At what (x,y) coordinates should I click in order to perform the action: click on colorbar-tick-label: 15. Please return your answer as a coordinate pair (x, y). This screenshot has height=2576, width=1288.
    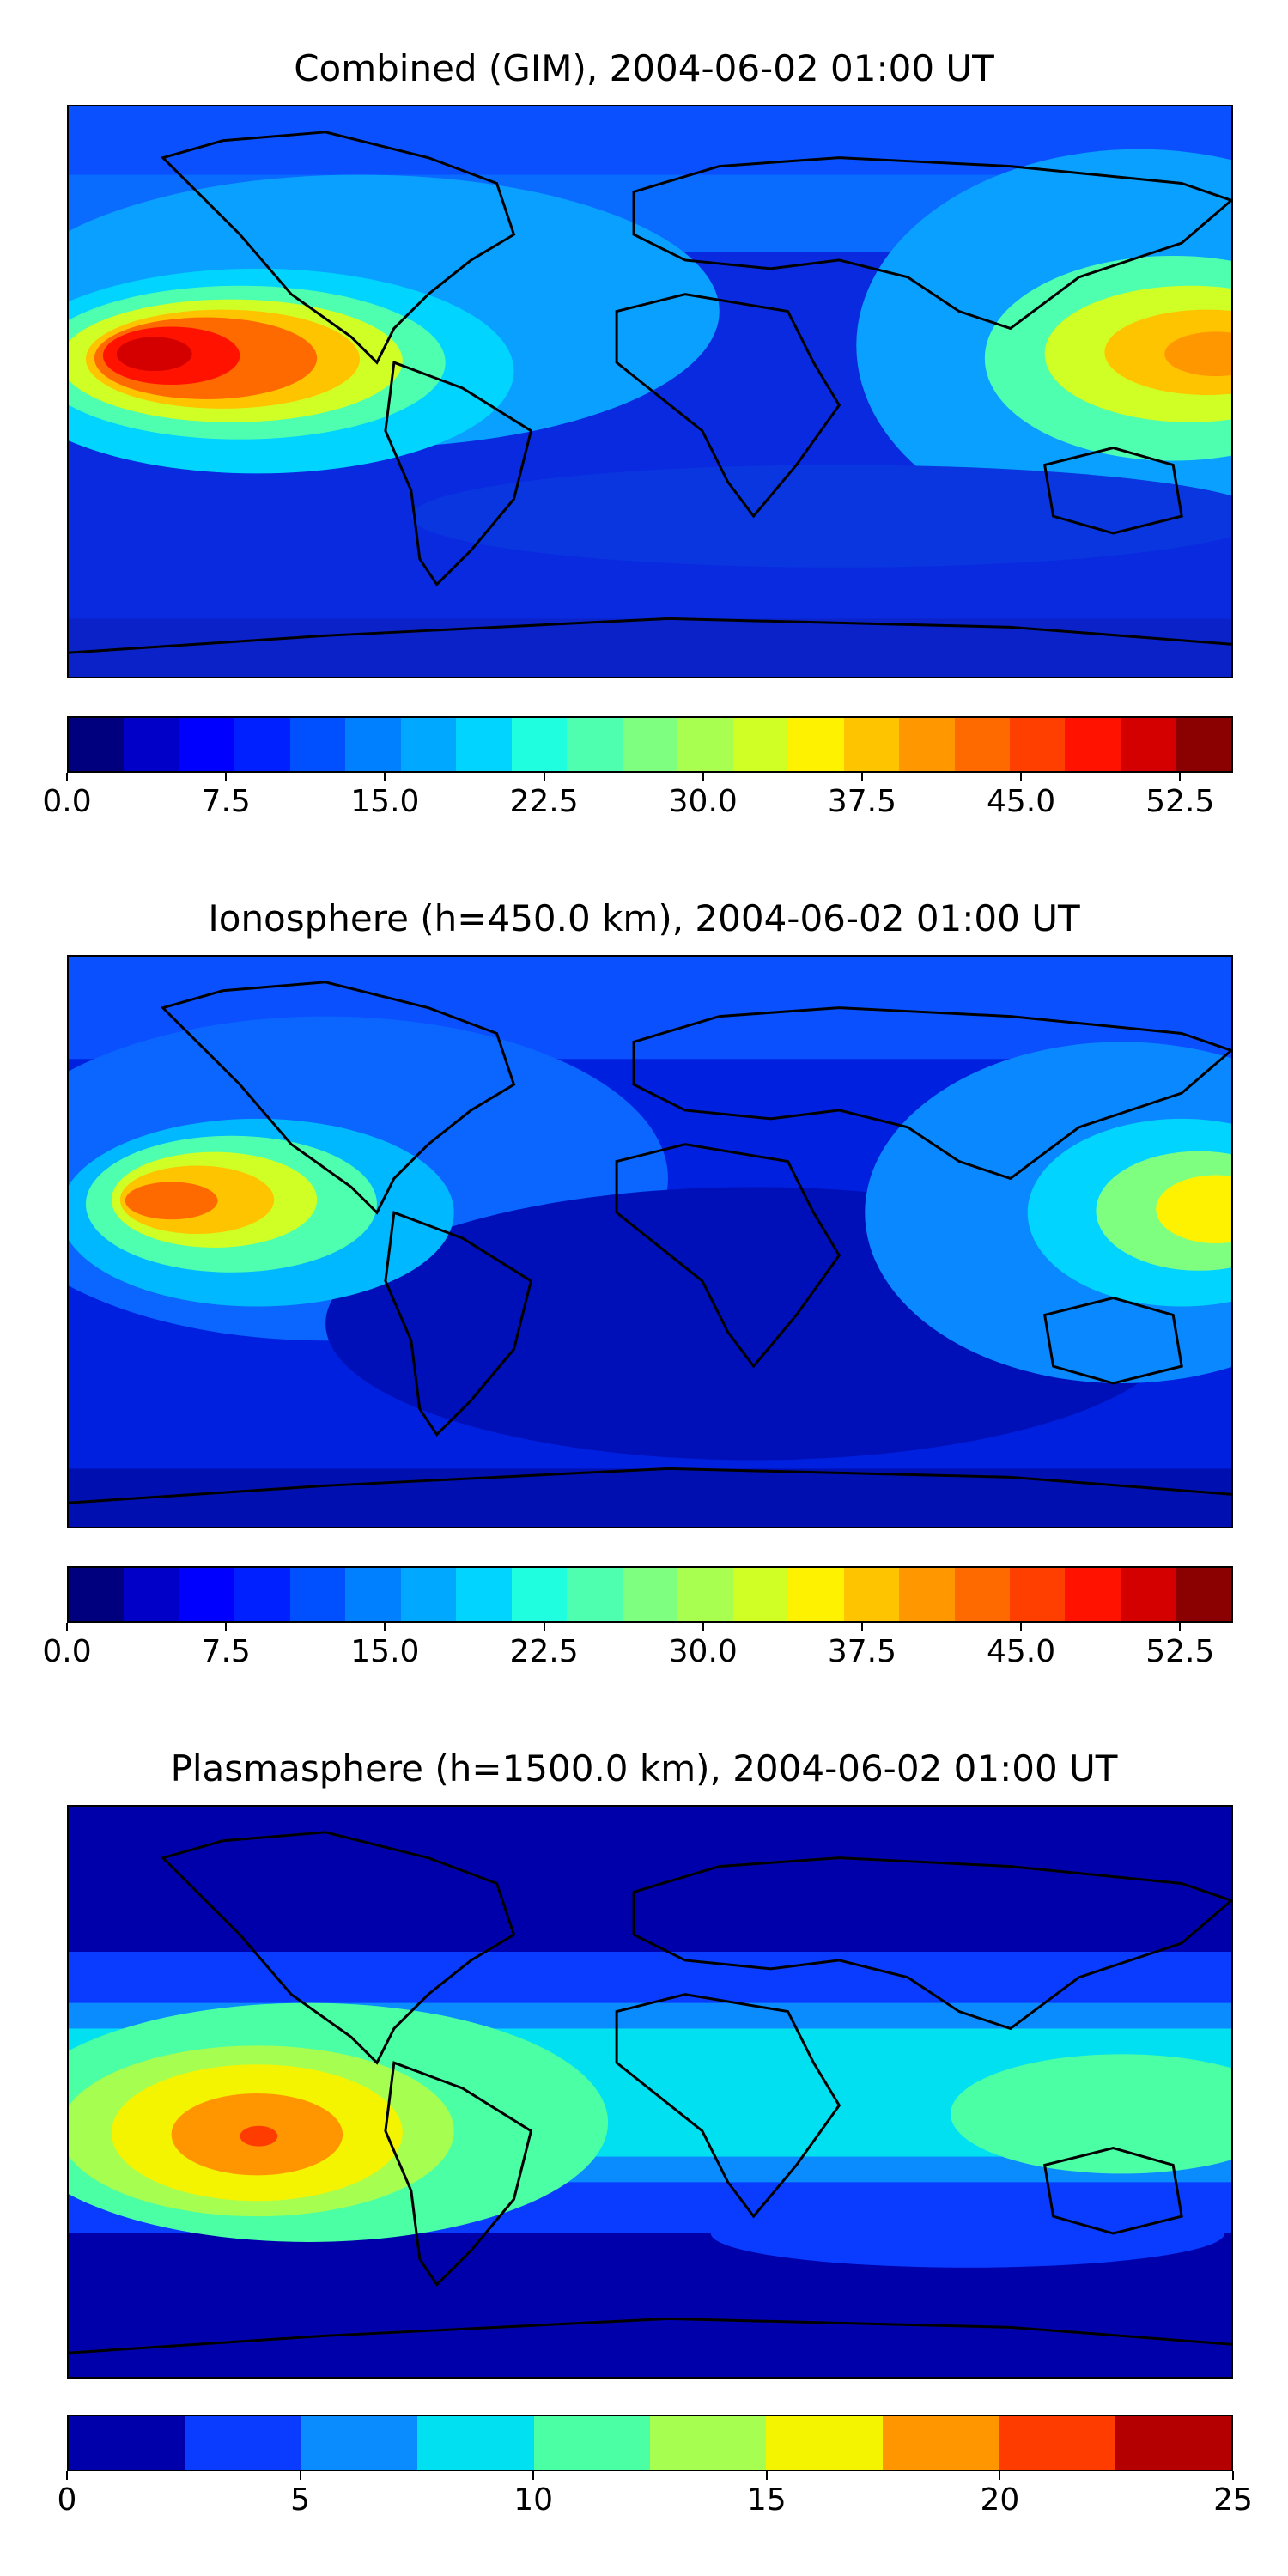
    Looking at the image, I should click on (766, 2500).